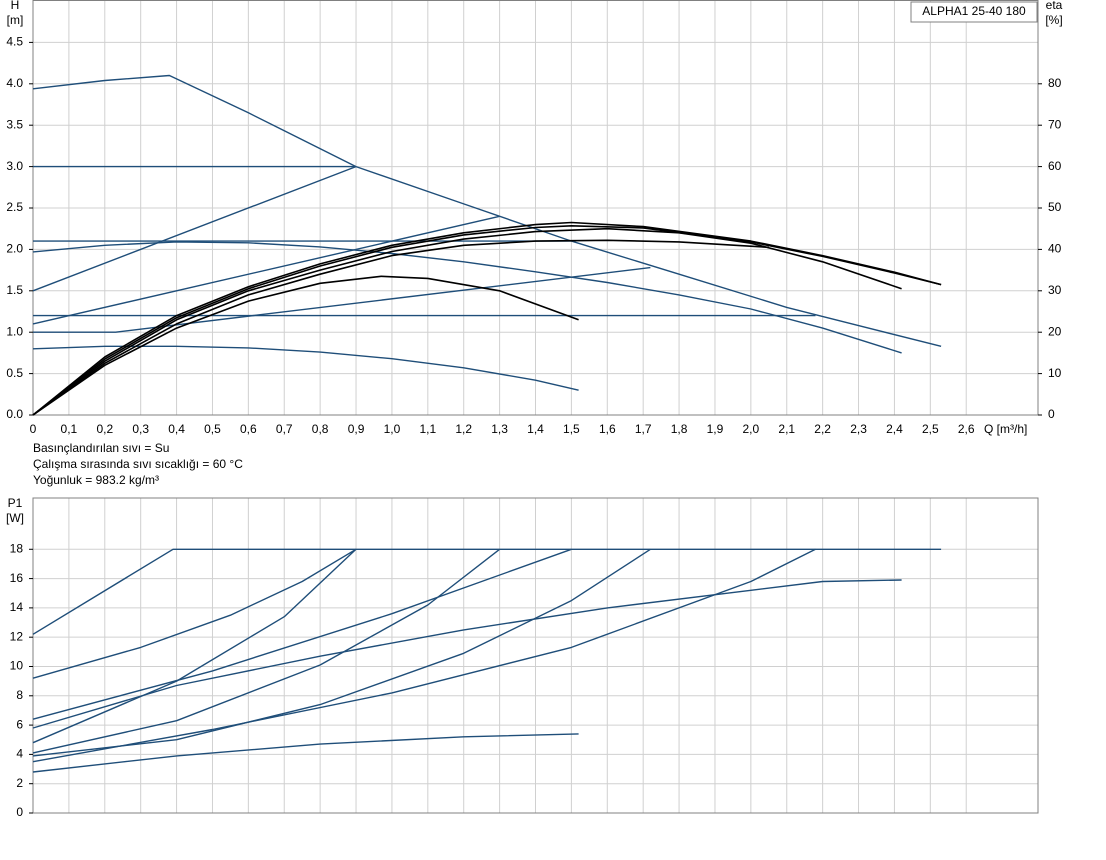 This screenshot has width=1106, height=860. I want to click on y-axis-unit: [W], so click(15, 518).